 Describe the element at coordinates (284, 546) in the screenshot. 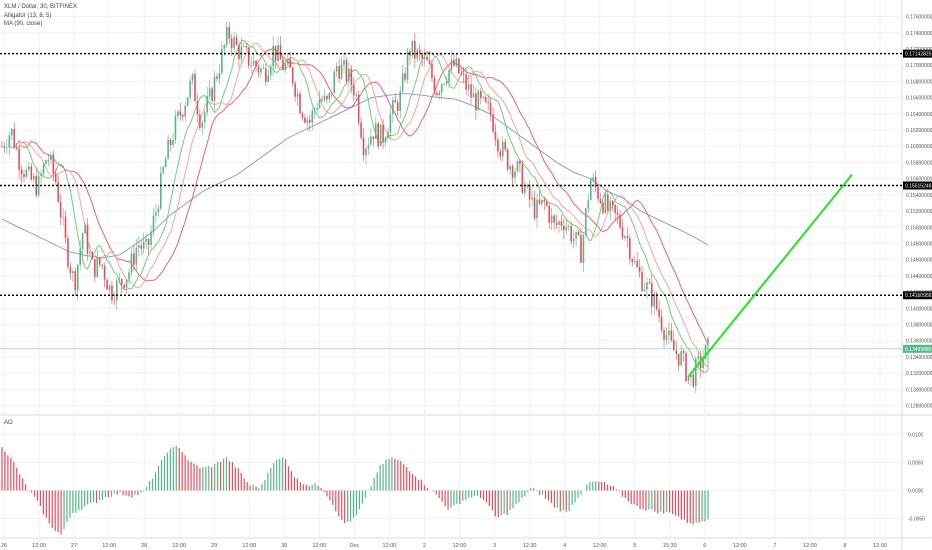

I see `x-tick-label: 30` at that location.